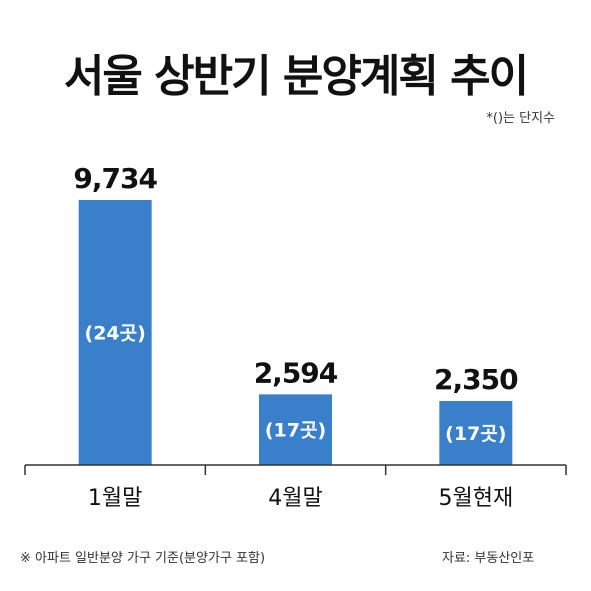 The image size is (591, 591). What do you see at coordinates (475, 498) in the screenshot?
I see `category-label: 5월현재` at bounding box center [475, 498].